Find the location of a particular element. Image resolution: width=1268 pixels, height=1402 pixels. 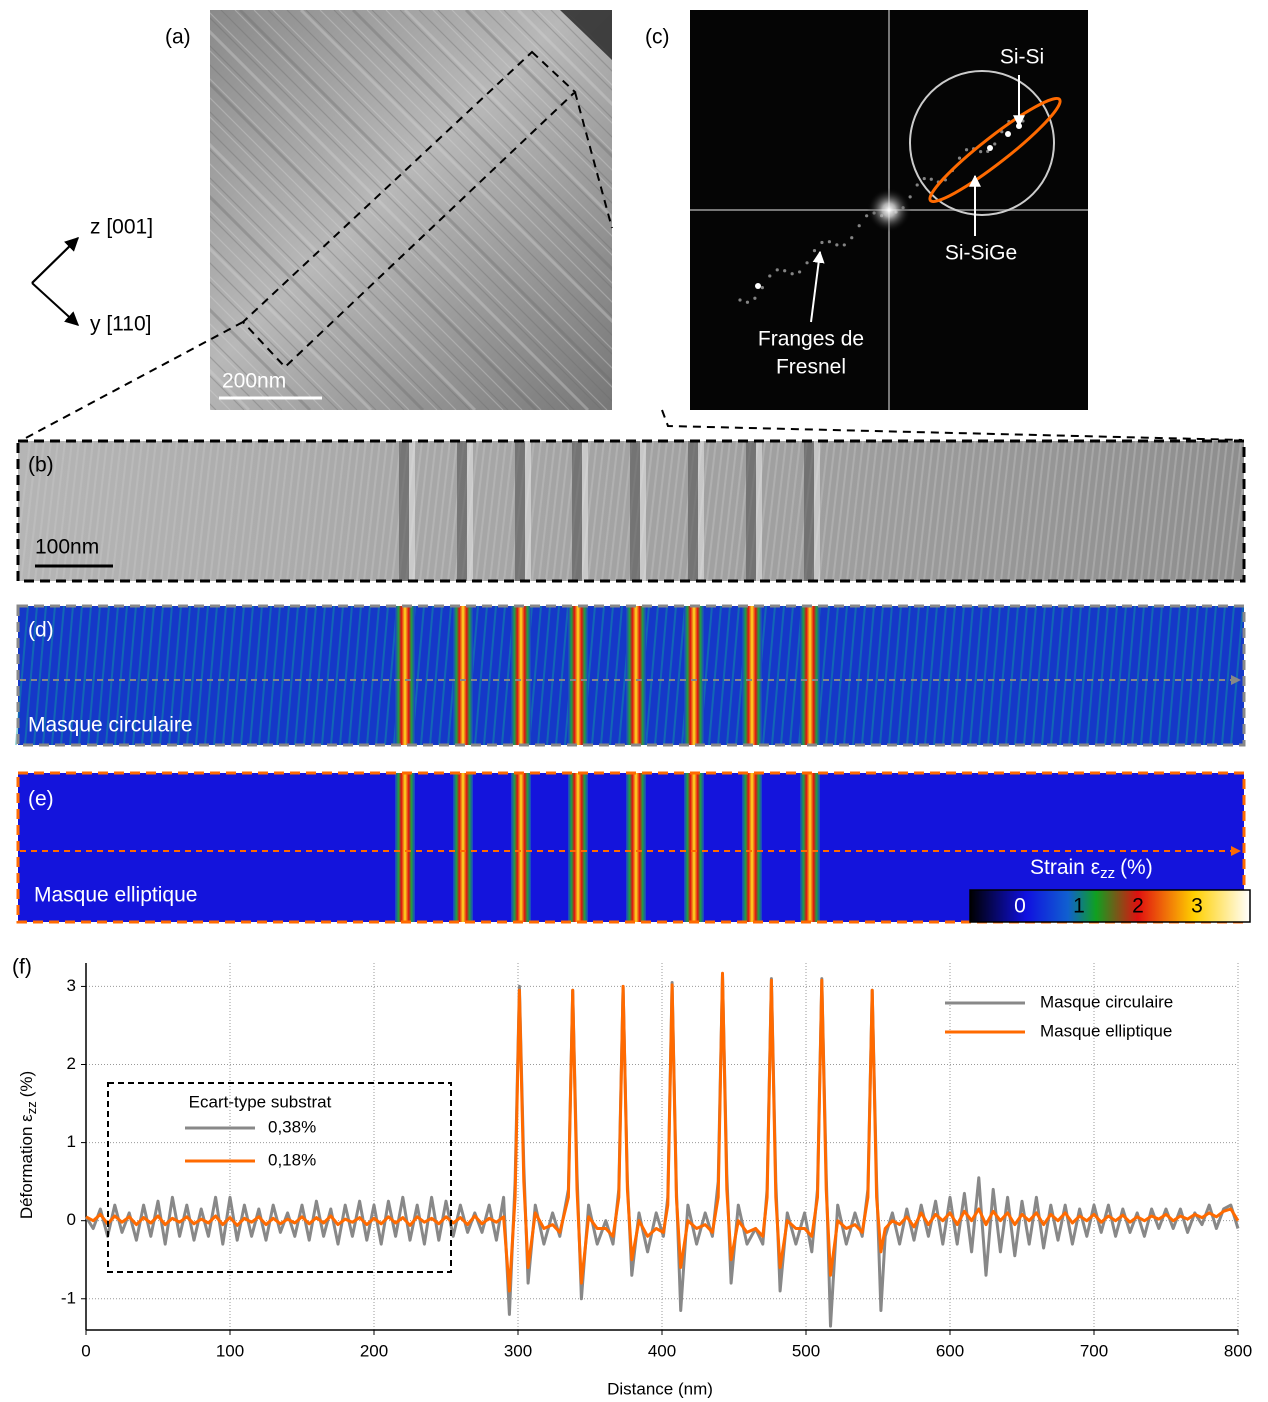

fft-image is located at coordinates (889, 210).